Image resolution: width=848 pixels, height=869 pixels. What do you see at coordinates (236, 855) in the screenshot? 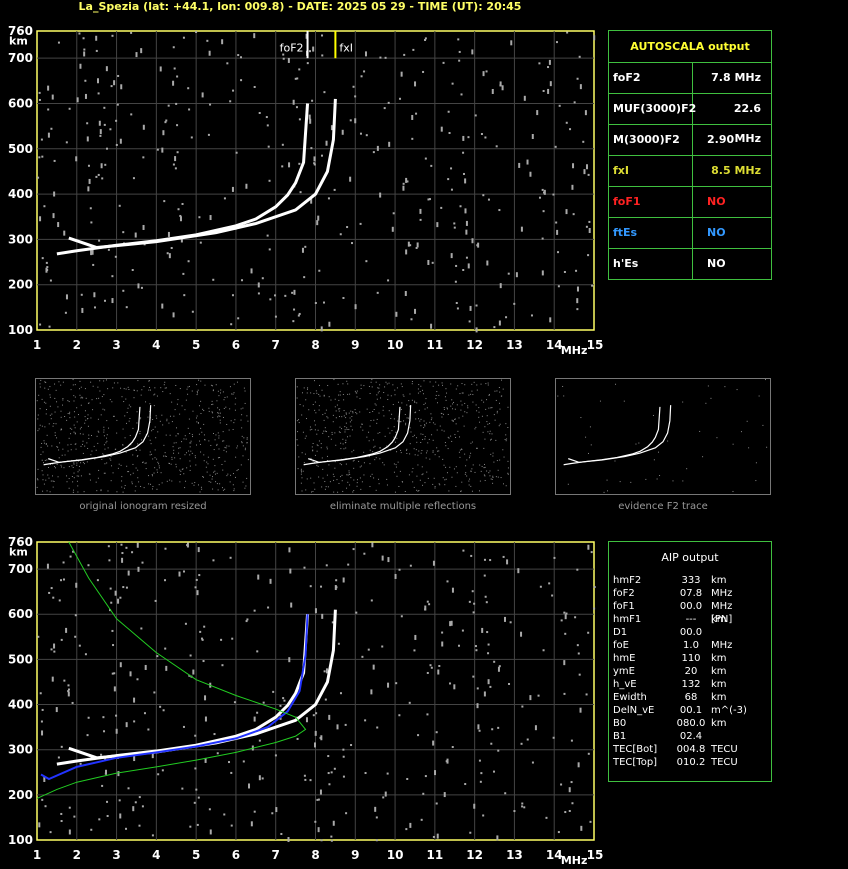
I see `x-tick-label: 6` at bounding box center [236, 855].